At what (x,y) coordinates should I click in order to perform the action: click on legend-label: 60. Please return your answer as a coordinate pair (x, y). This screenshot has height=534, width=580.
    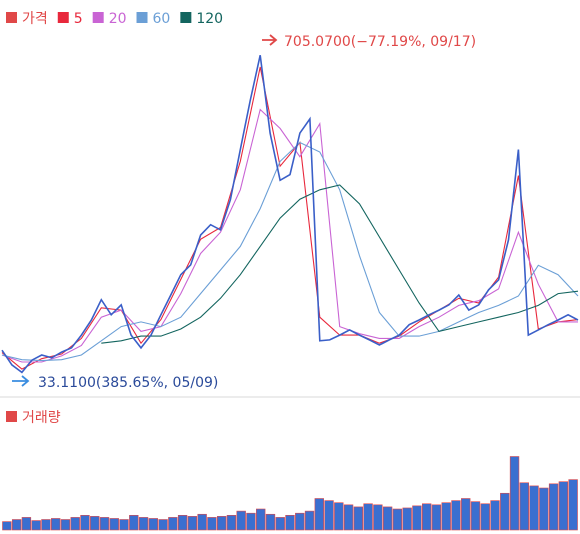
    Looking at the image, I should click on (162, 19).